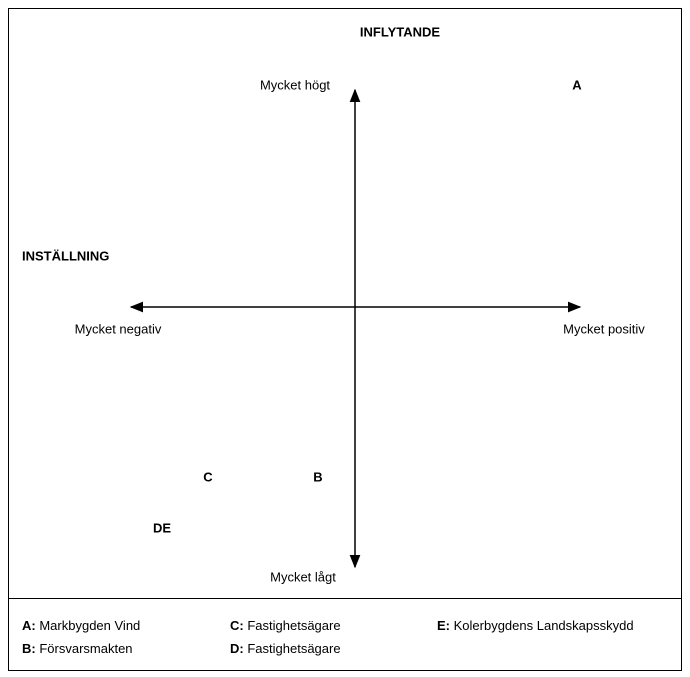 Image resolution: width=690 pixels, height=677 pixels. What do you see at coordinates (208, 476) in the screenshot?
I see `point-label: C` at bounding box center [208, 476].